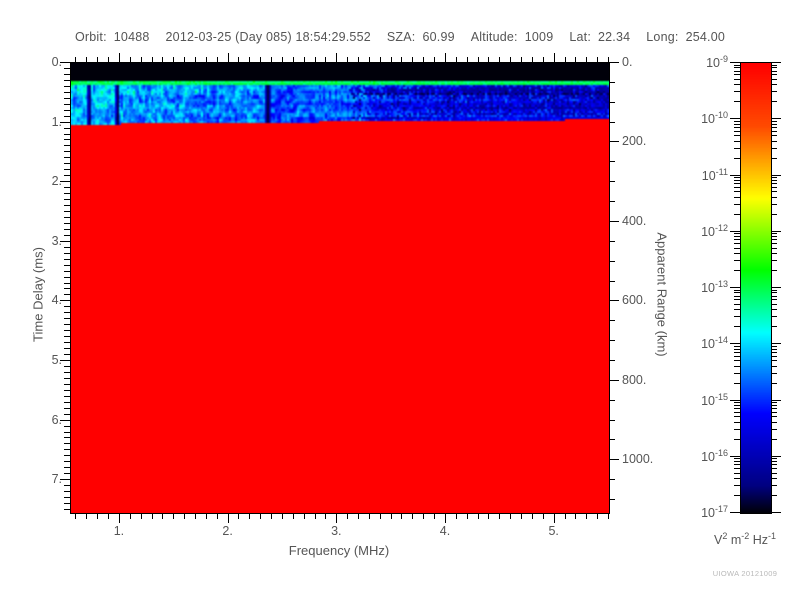  Describe the element at coordinates (714, 174) in the screenshot. I see `colorbar-tick-label: 10-11` at that location.